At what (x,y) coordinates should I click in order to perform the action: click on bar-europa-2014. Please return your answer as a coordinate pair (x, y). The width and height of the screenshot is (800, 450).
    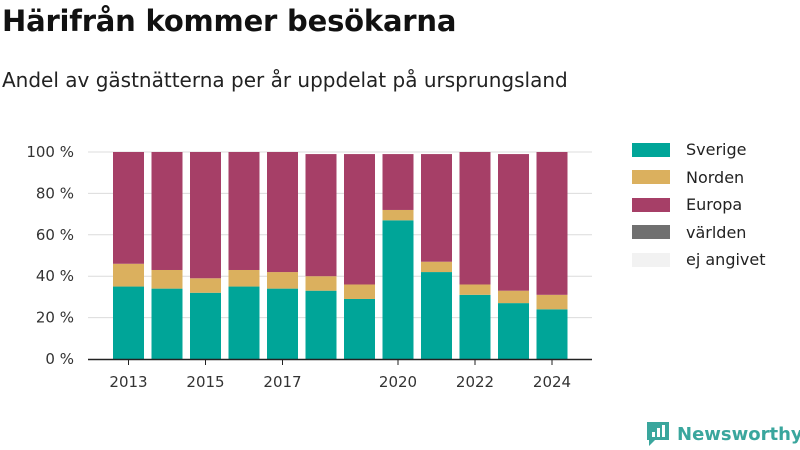
    Looking at the image, I should click on (167, 211).